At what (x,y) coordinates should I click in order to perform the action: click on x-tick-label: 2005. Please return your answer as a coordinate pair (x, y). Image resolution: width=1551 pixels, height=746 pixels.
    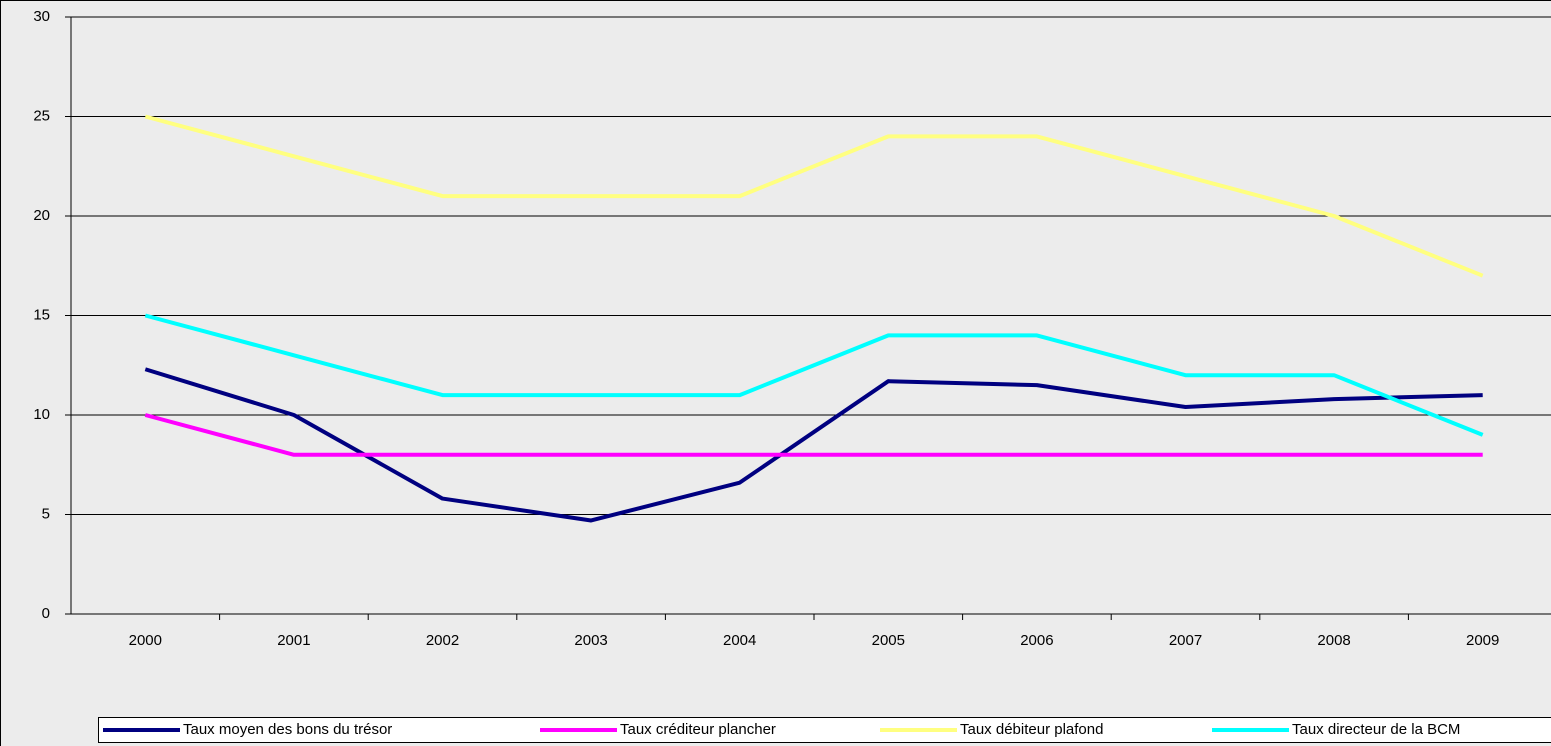
    Looking at the image, I should click on (888, 640).